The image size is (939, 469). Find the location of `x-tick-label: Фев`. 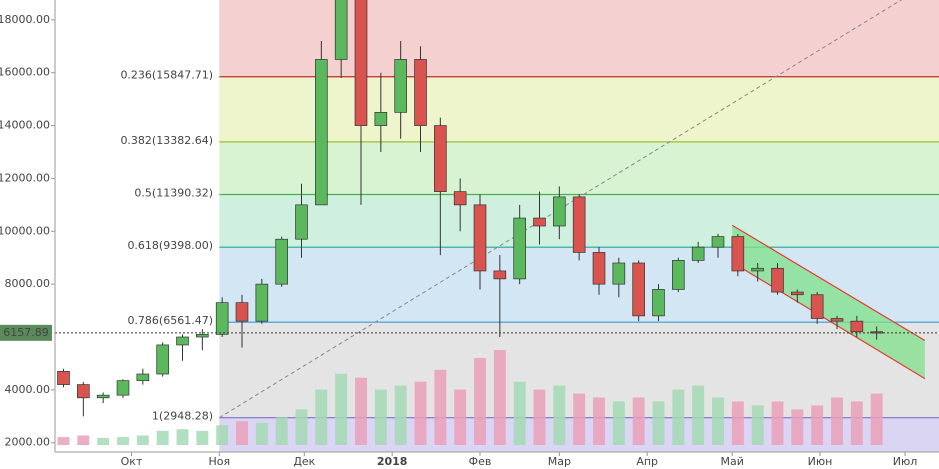

x-tick-label: Фев is located at coordinates (480, 461).